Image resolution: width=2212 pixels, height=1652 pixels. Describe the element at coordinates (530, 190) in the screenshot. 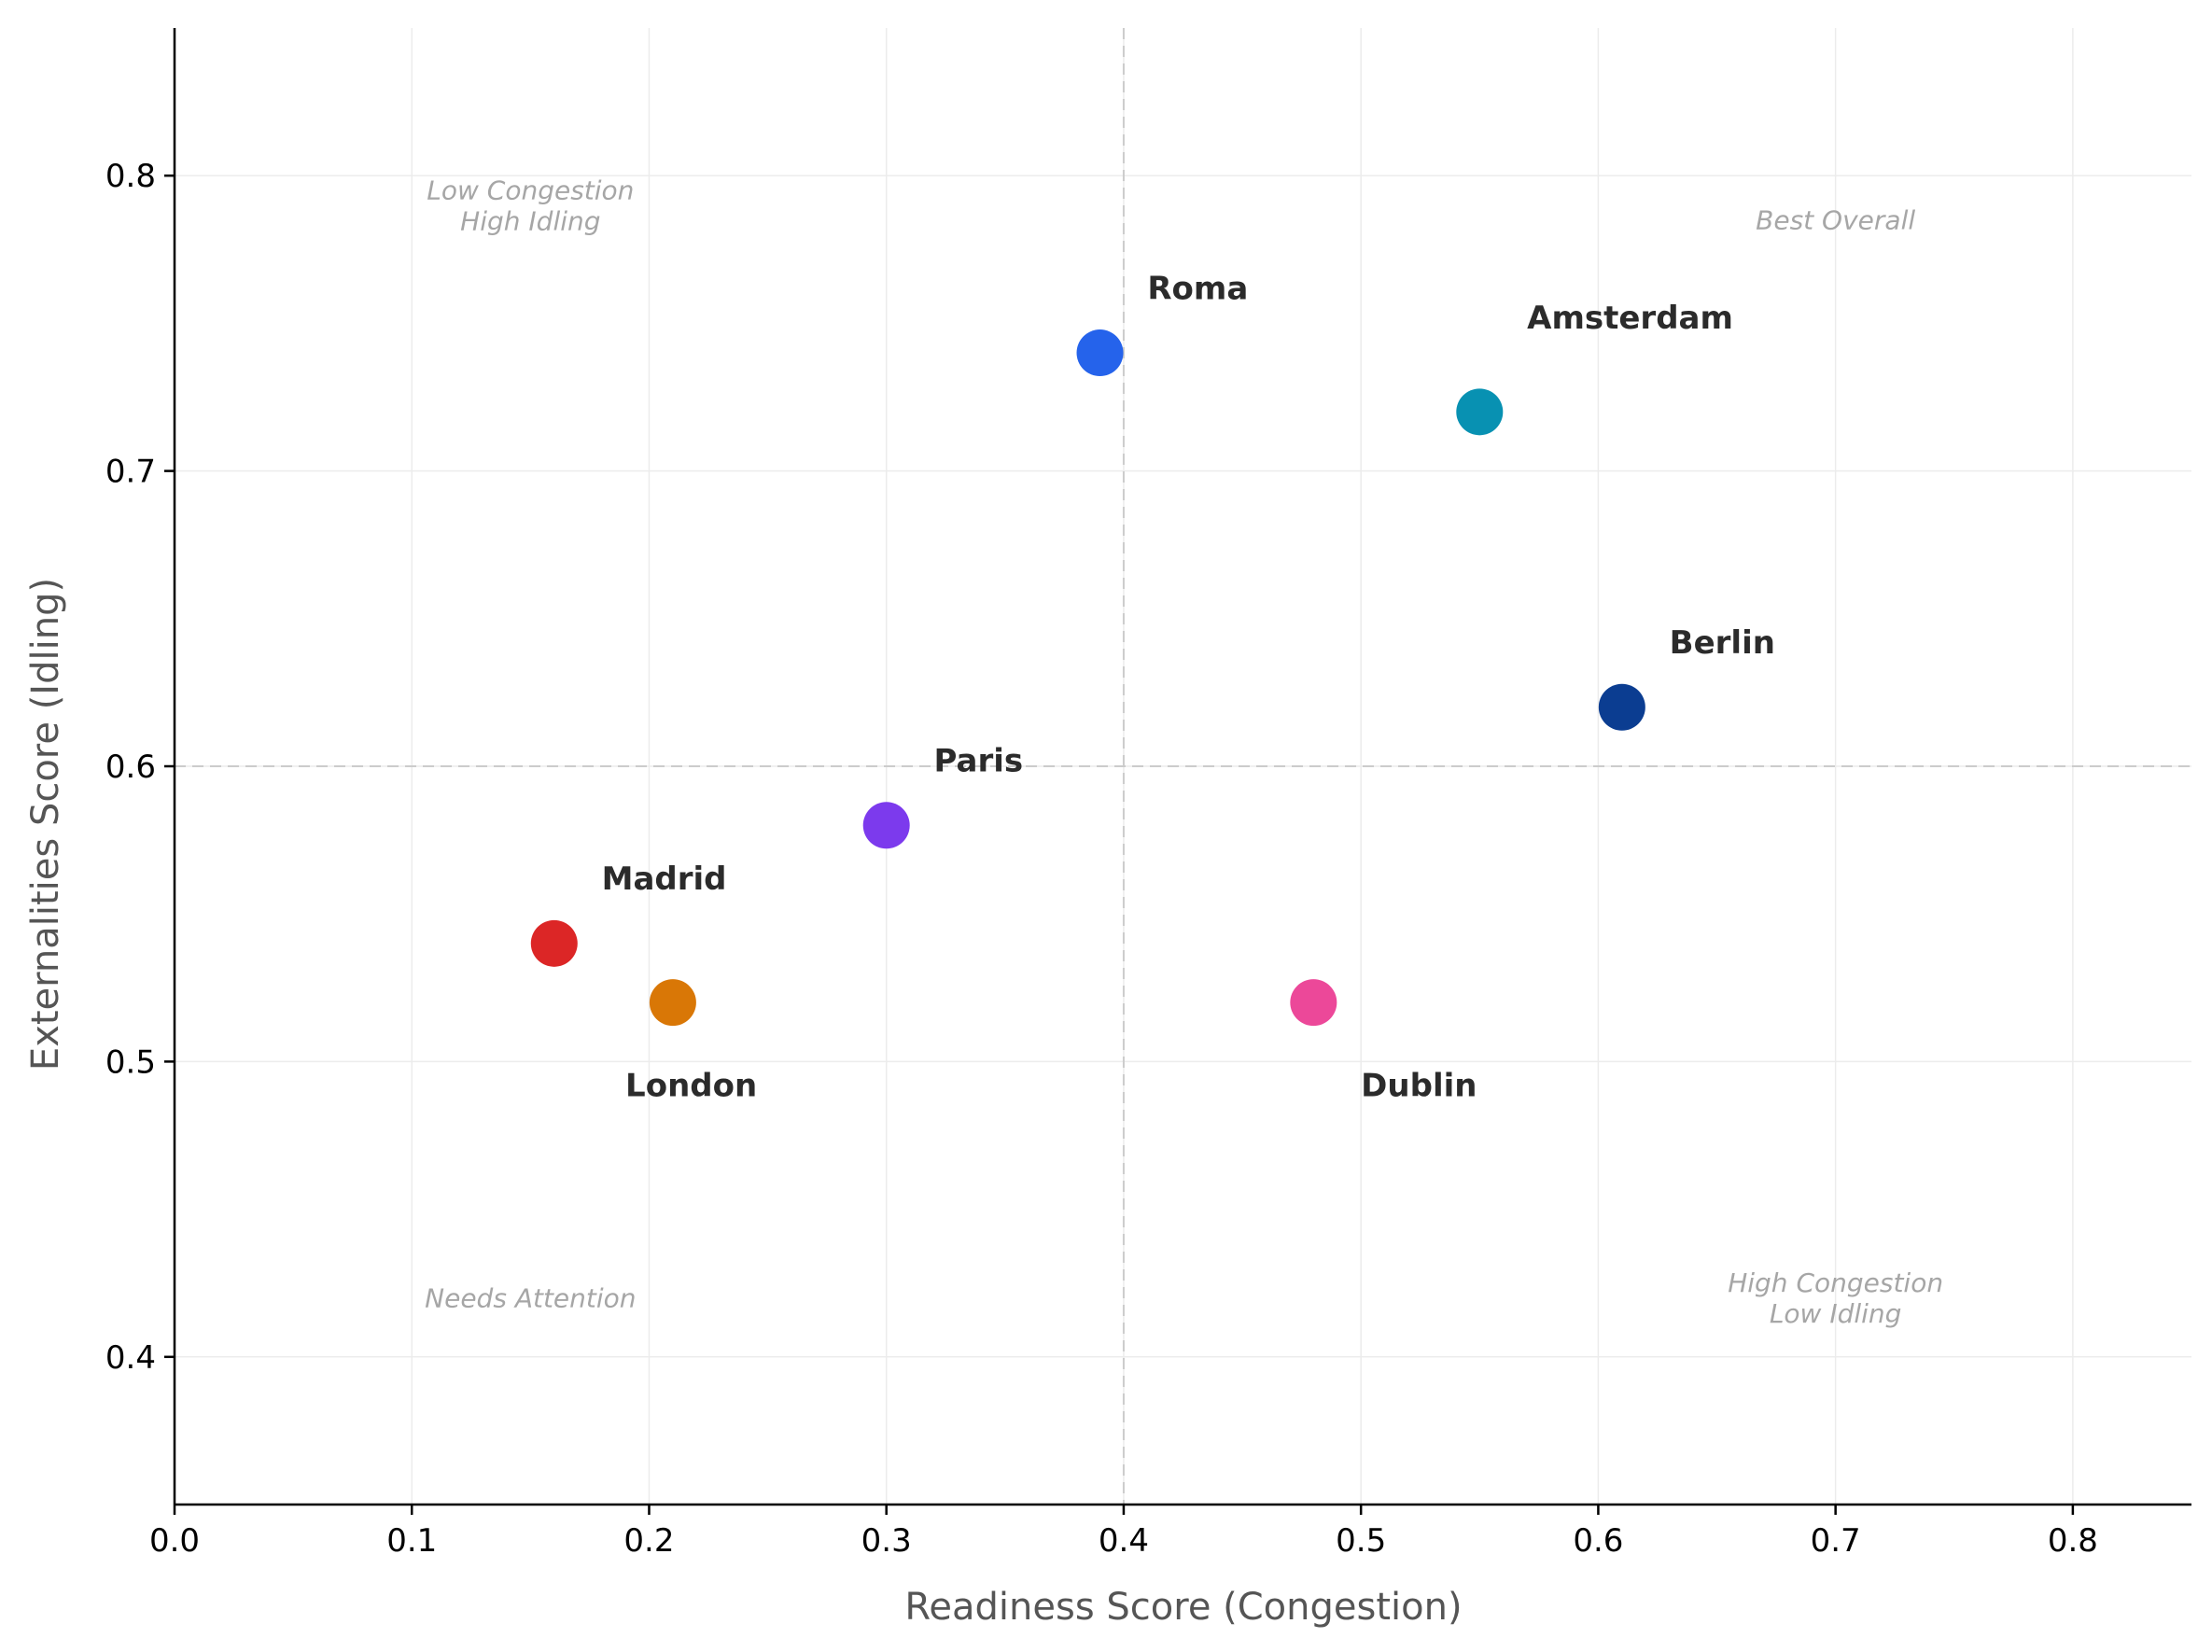

I see `quadrant-label: Low Congestion` at that location.